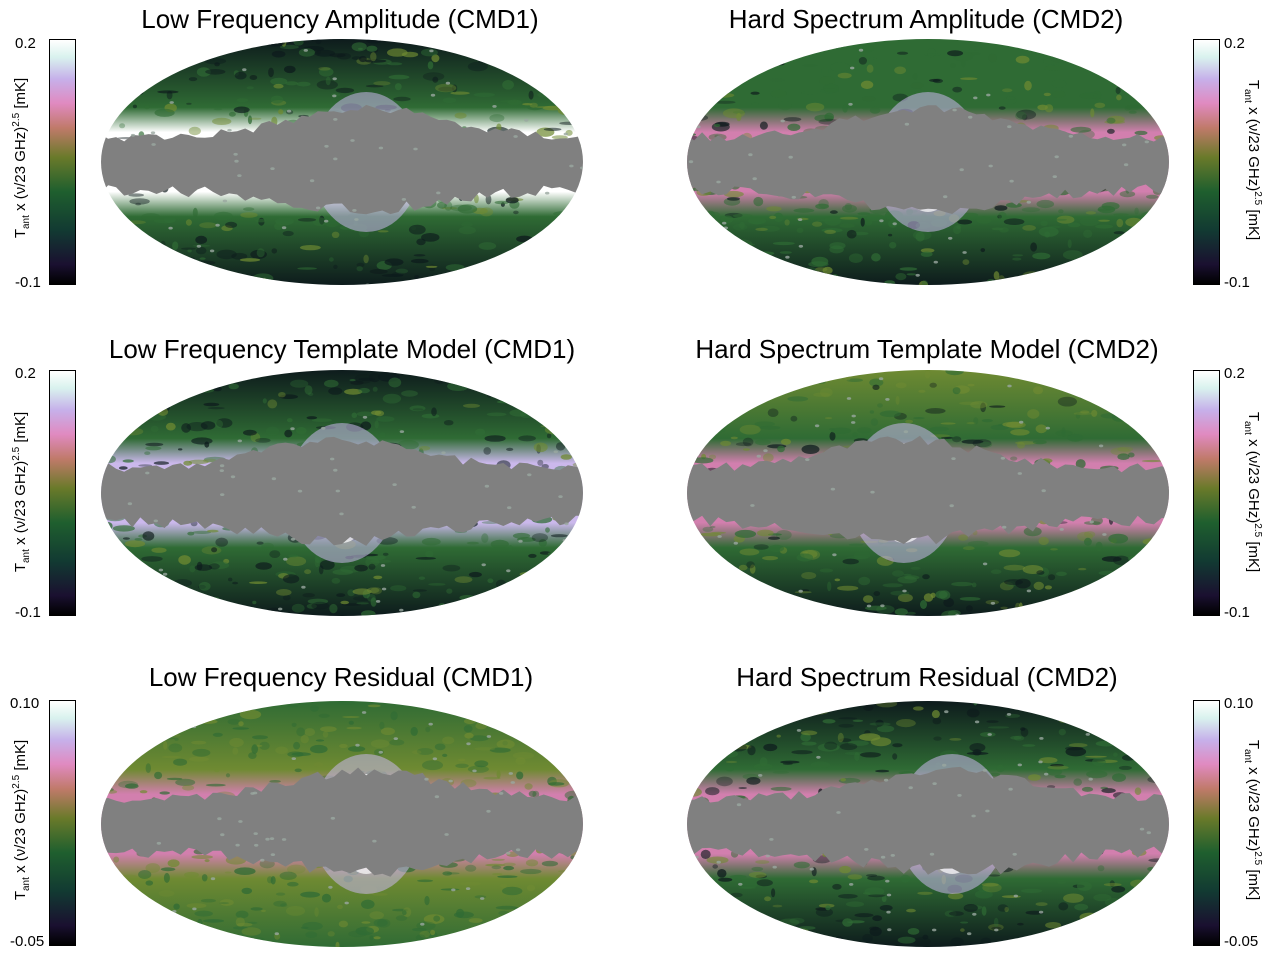  I want to click on panel-title-3: Low Frequency Template Model (CMD1), so click(342, 349).